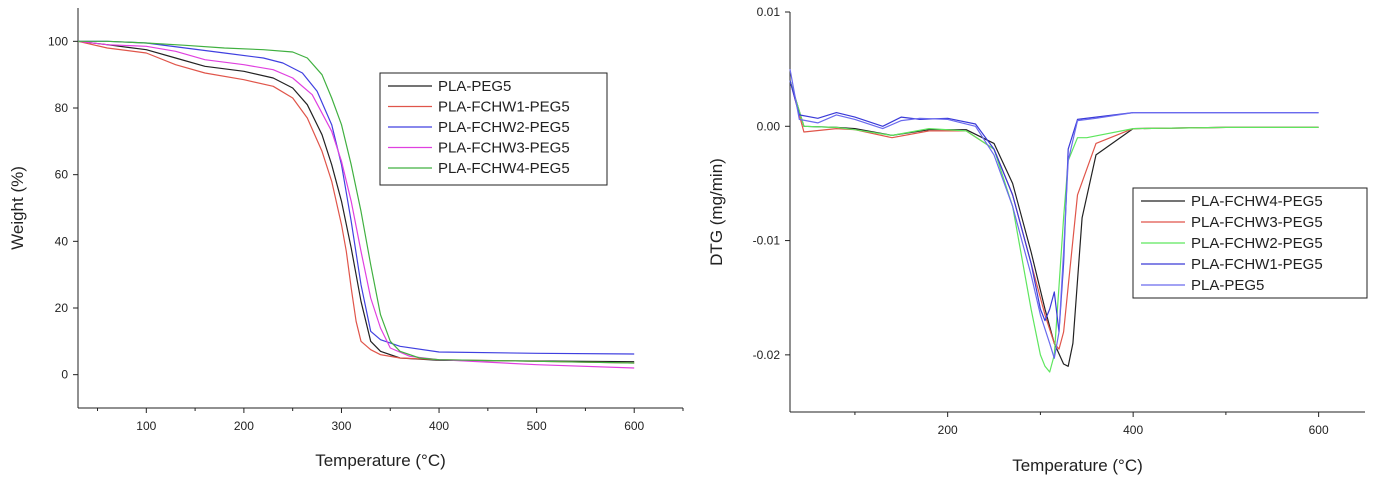 The width and height of the screenshot is (1380, 480). I want to click on y-tick-label: 0, so click(64, 375).